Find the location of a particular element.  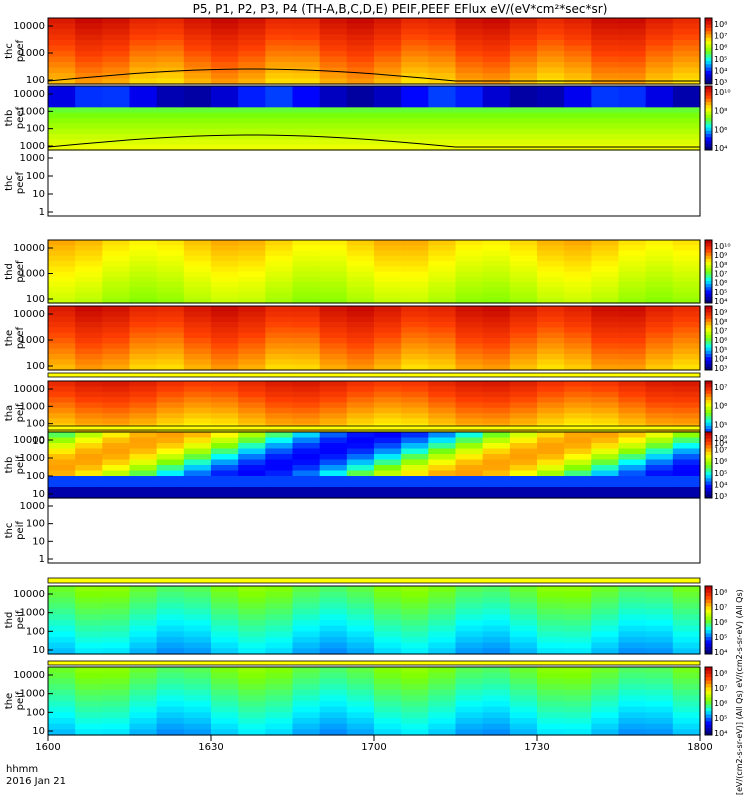

x-tick-label: 1730 is located at coordinates (536, 747).